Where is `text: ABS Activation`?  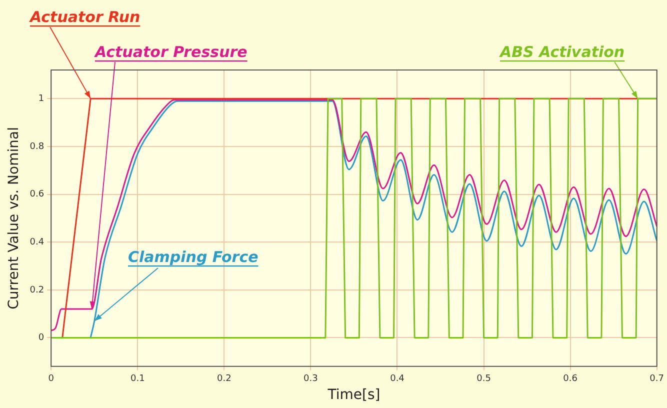 text: ABS Activation is located at coordinates (562, 52).